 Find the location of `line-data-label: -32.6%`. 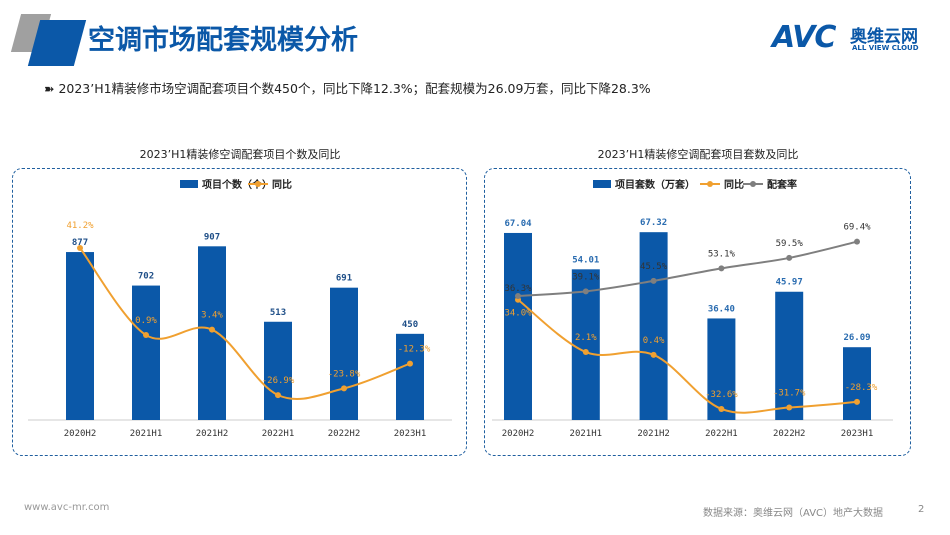

line-data-label: -32.6% is located at coordinates (721, 395).